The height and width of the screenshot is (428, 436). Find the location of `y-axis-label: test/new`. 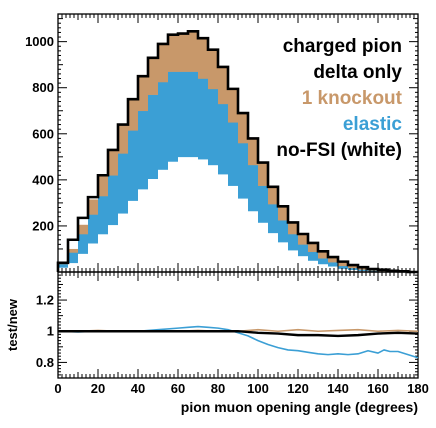

y-axis-label: test/new is located at coordinates (12, 324).